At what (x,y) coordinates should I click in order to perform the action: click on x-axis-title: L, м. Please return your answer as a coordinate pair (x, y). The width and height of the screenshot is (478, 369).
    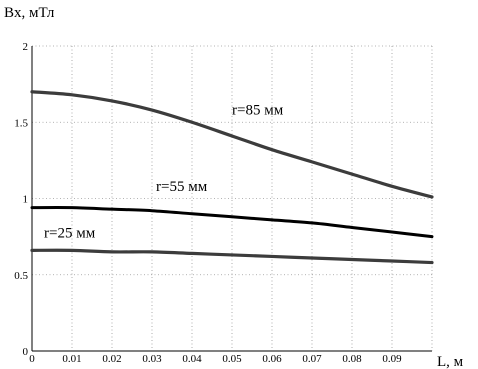
    Looking at the image, I should click on (450, 361).